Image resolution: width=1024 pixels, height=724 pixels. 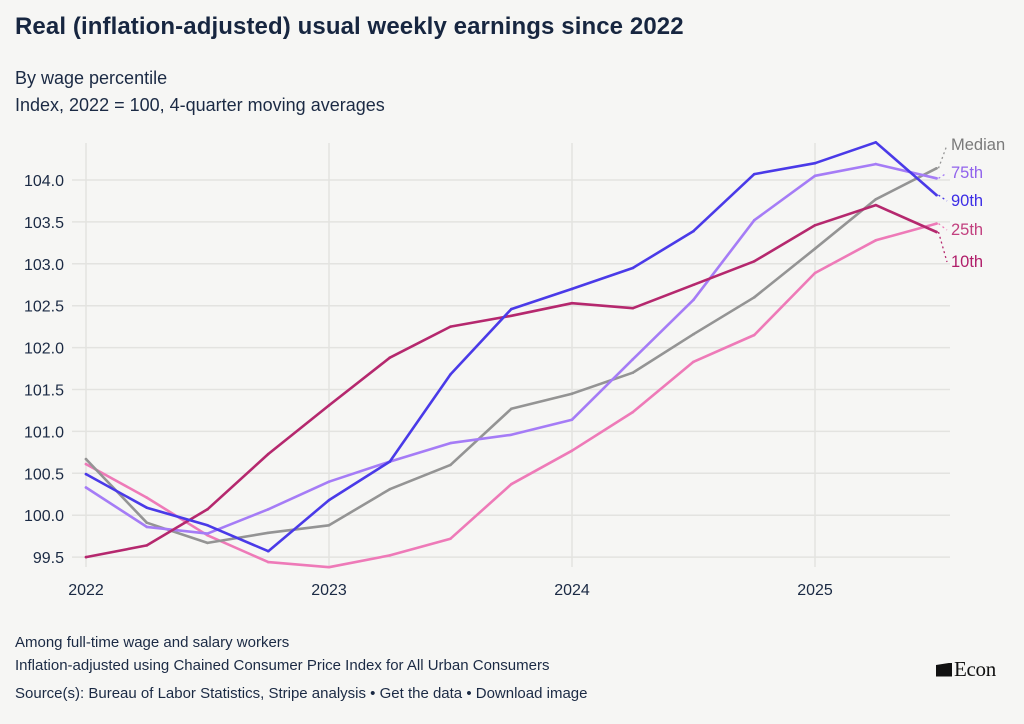 I want to click on series-label-75th: 75th, so click(x=967, y=173).